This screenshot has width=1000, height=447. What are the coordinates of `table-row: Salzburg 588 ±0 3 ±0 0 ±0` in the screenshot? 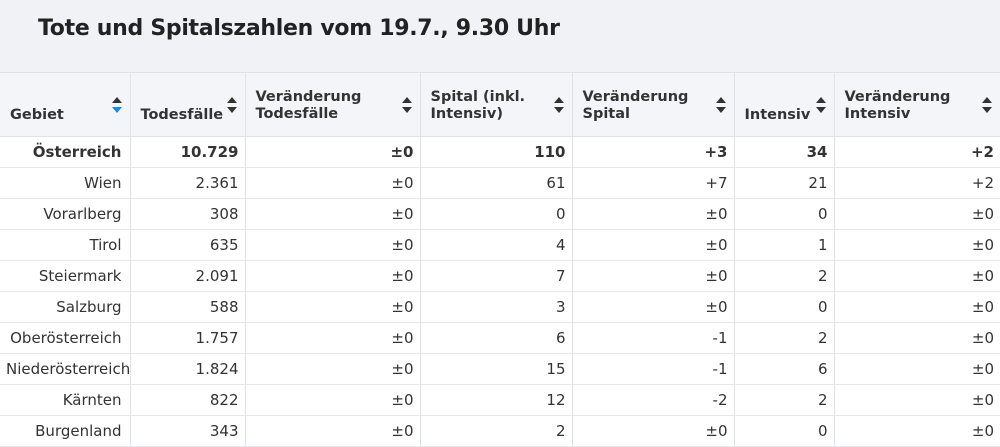 It's located at (500, 307).